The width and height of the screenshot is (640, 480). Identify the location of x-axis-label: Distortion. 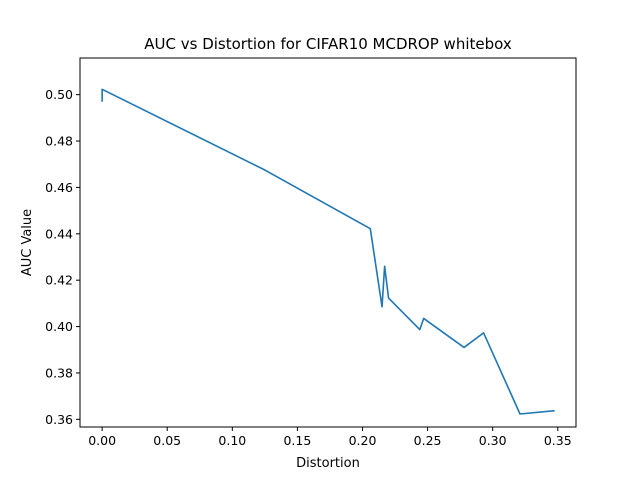
(328, 463).